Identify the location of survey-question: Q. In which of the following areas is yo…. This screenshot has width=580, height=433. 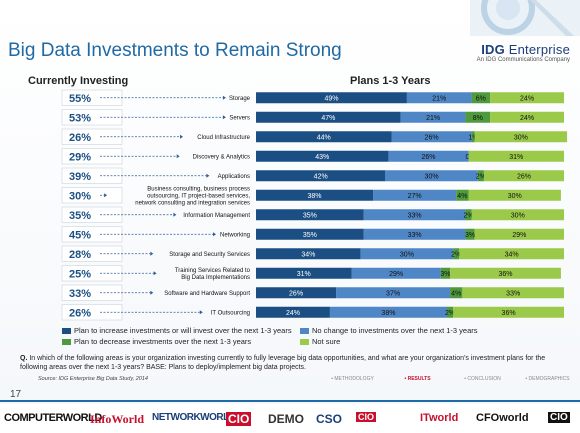
(292, 363).